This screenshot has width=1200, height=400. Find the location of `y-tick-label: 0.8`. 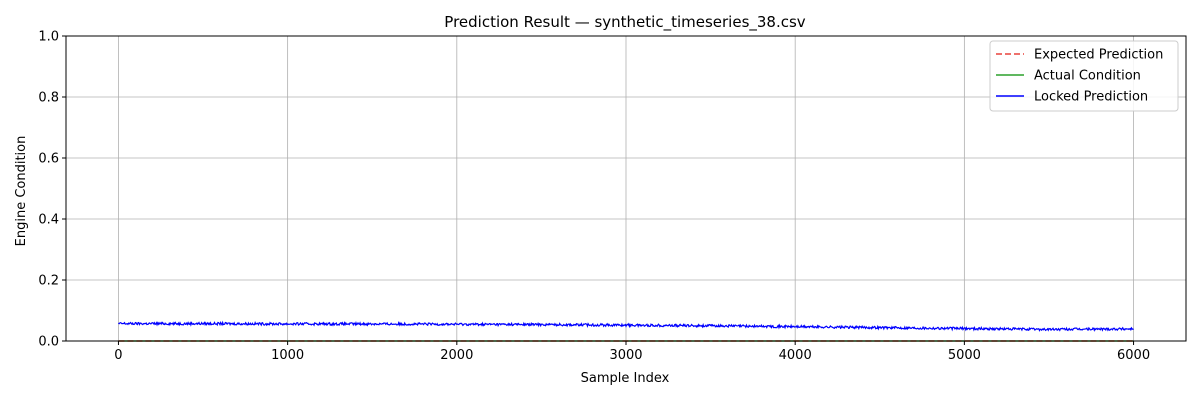

y-tick-label: 0.8 is located at coordinates (48, 98).